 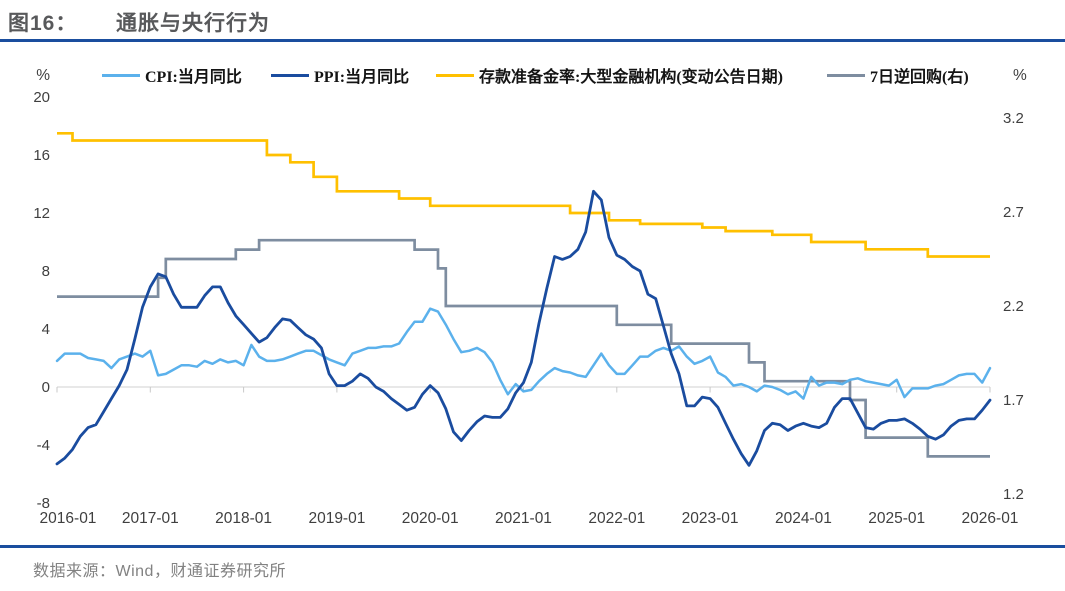 I want to click on legend-item-repo7d: 7日逆回购(右), so click(x=898, y=75).